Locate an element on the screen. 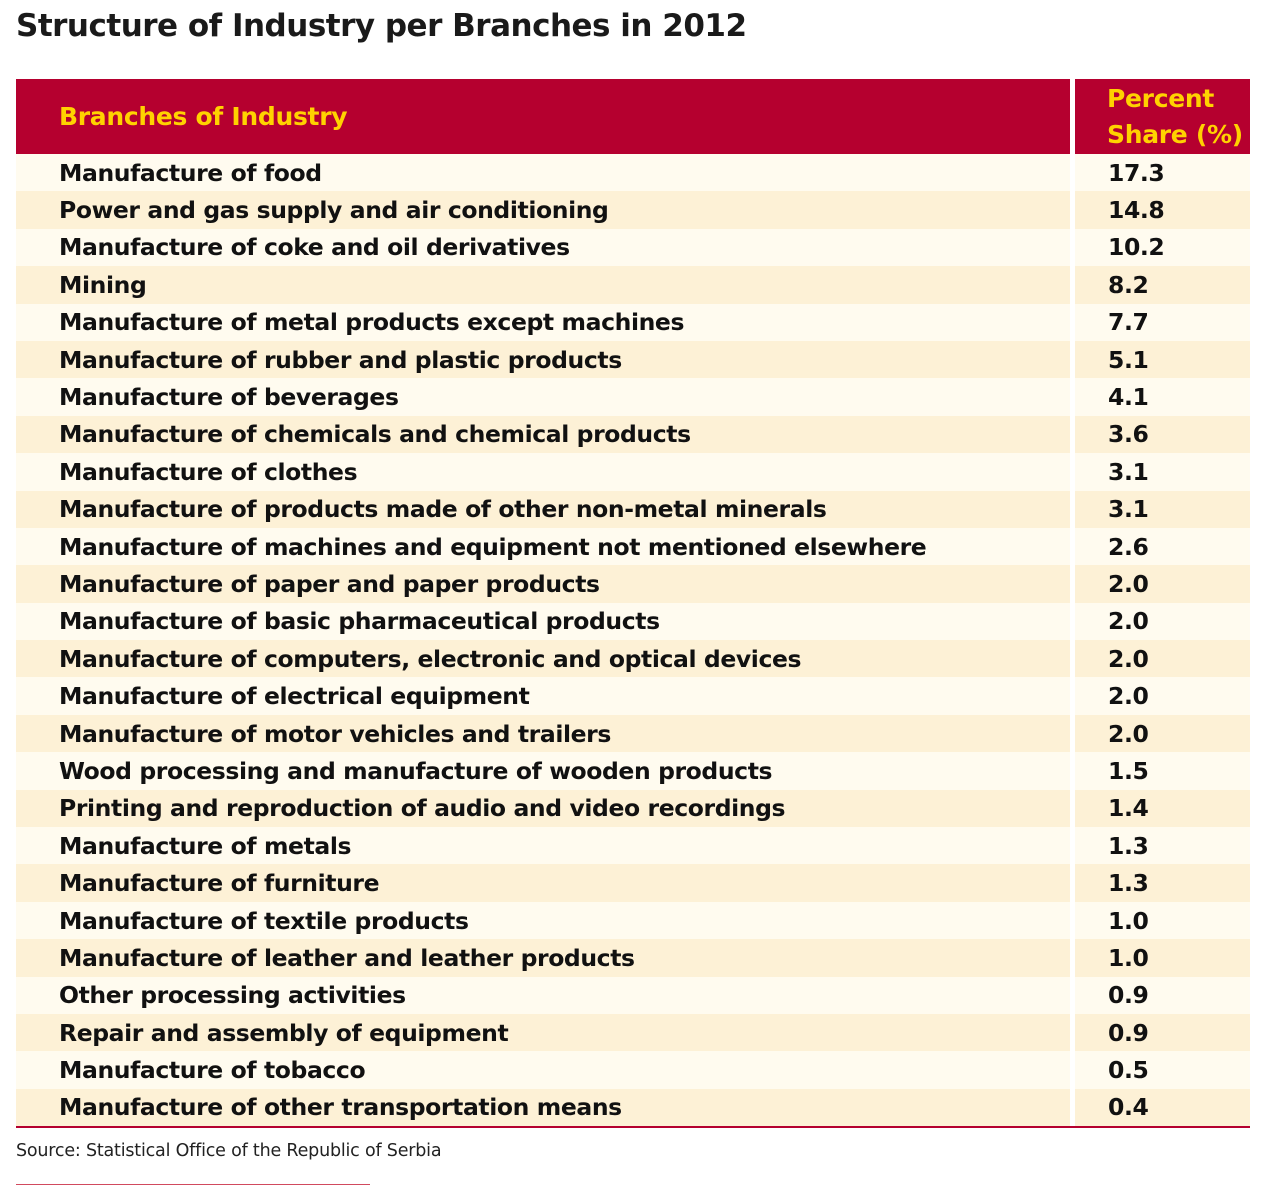 The image size is (1276, 1194). branch-cell: Manufacture of clothes is located at coordinates (543, 472).